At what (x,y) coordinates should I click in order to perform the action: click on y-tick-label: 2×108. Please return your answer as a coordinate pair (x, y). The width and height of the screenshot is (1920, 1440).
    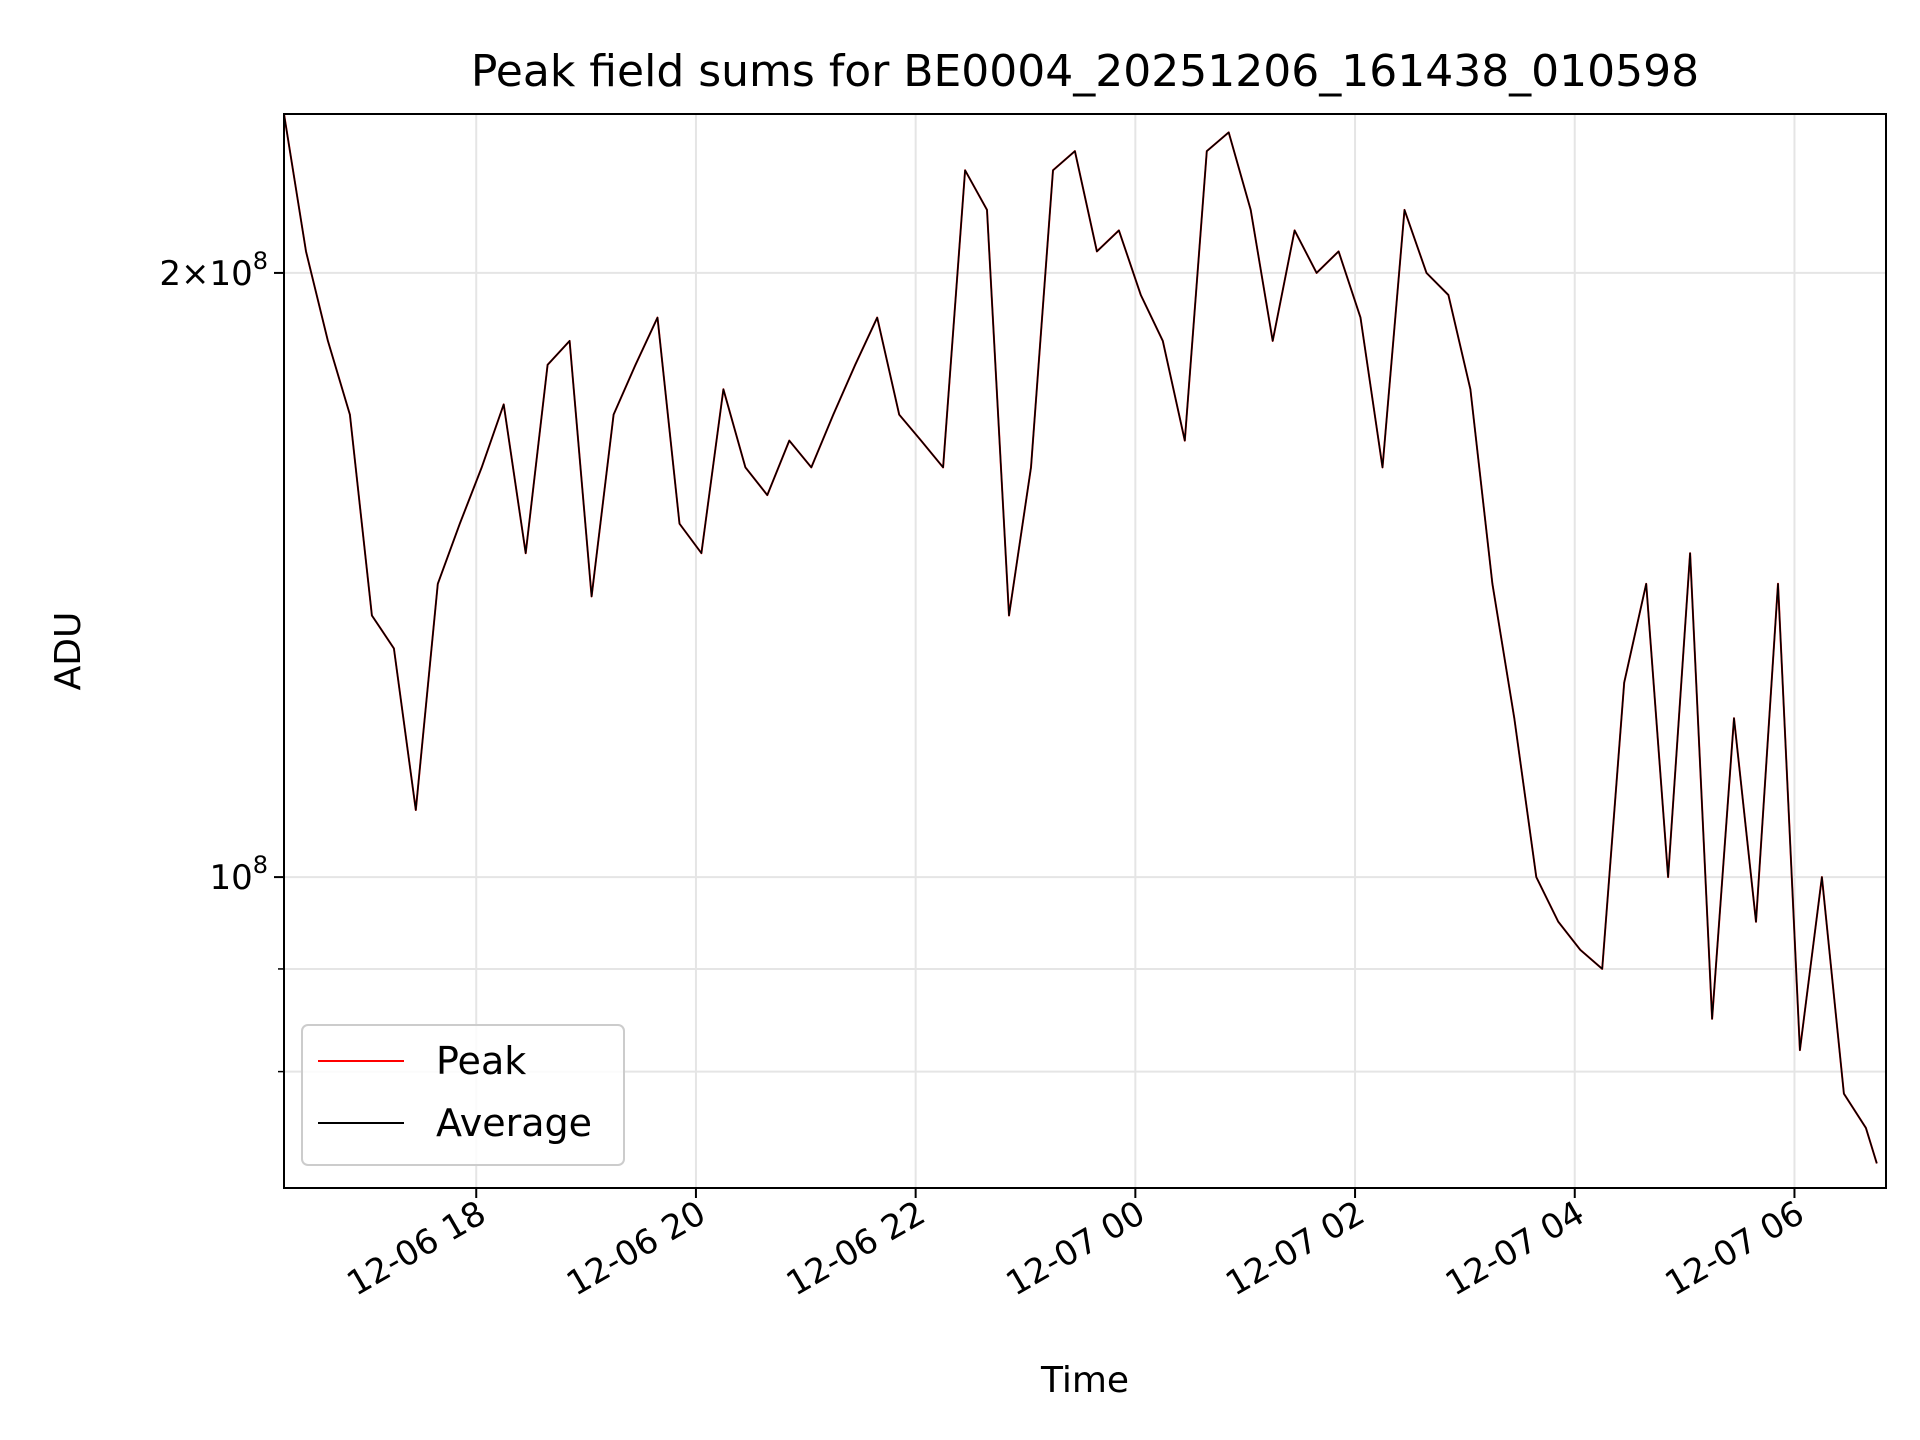
    Looking at the image, I should click on (213, 270).